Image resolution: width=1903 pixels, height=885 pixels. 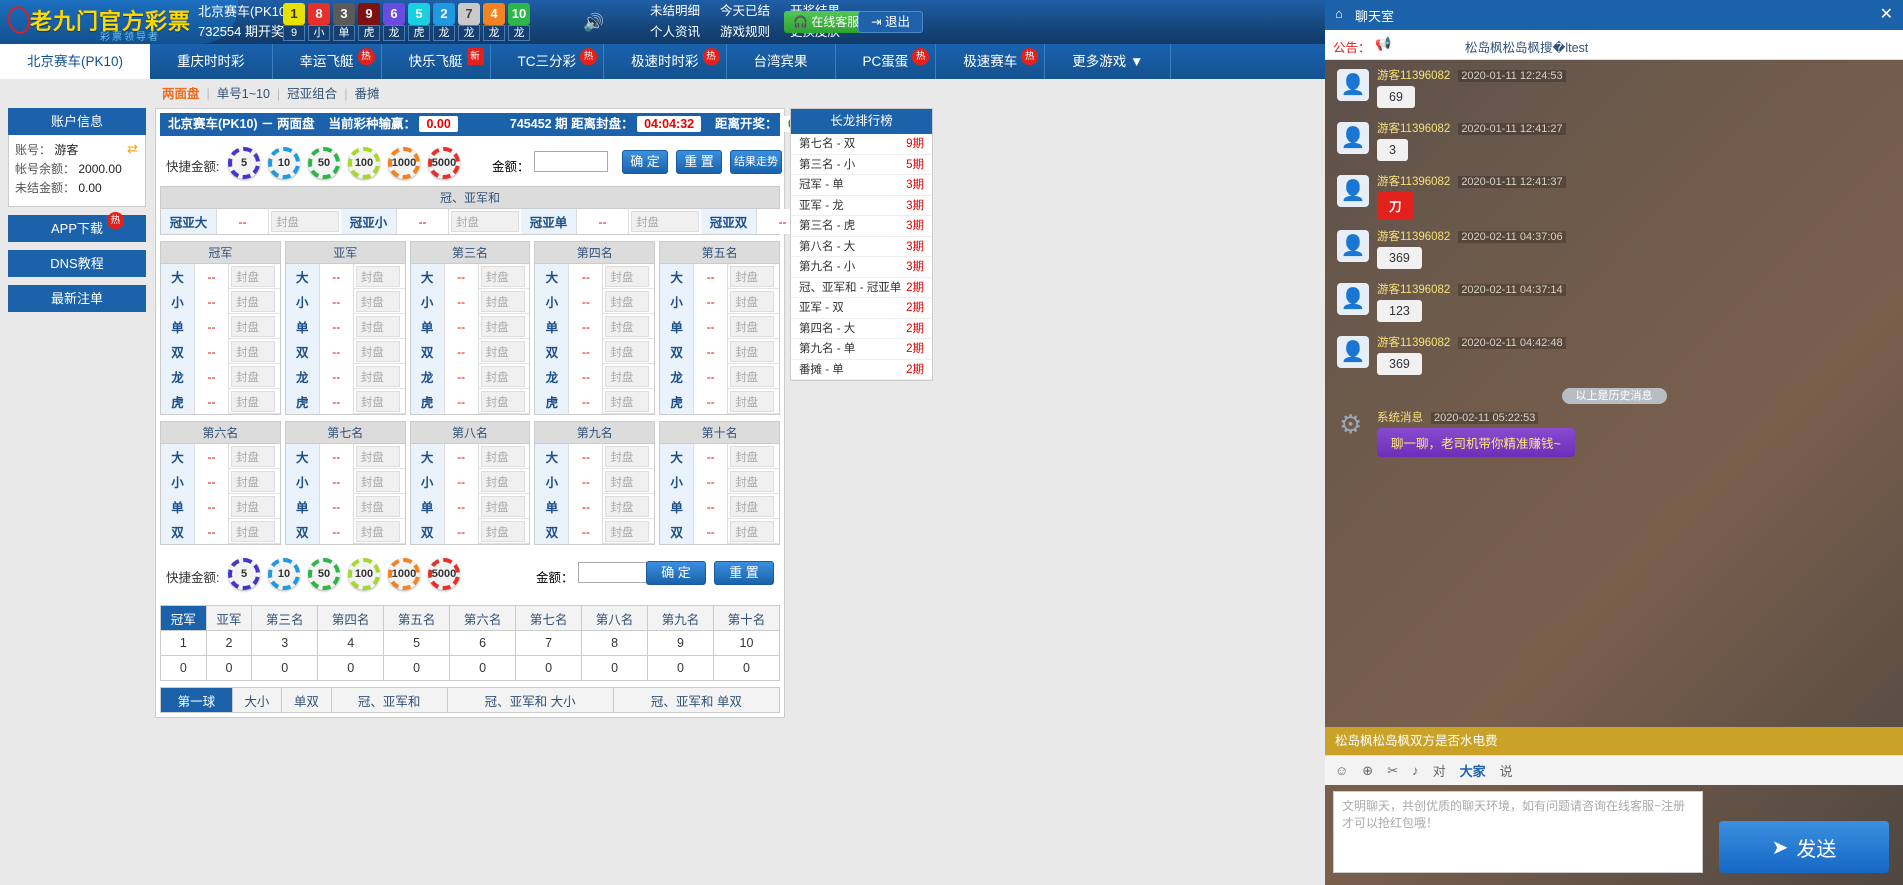 What do you see at coordinates (886, 61) in the screenshot?
I see `game-tab: PC蛋蛋热` at bounding box center [886, 61].